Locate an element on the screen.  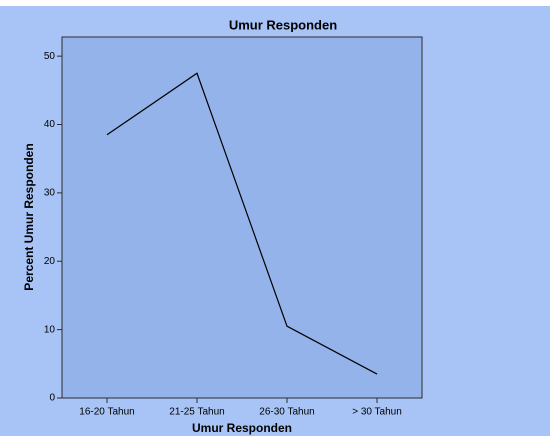
y-tick-label: 30 is located at coordinates (50, 193).